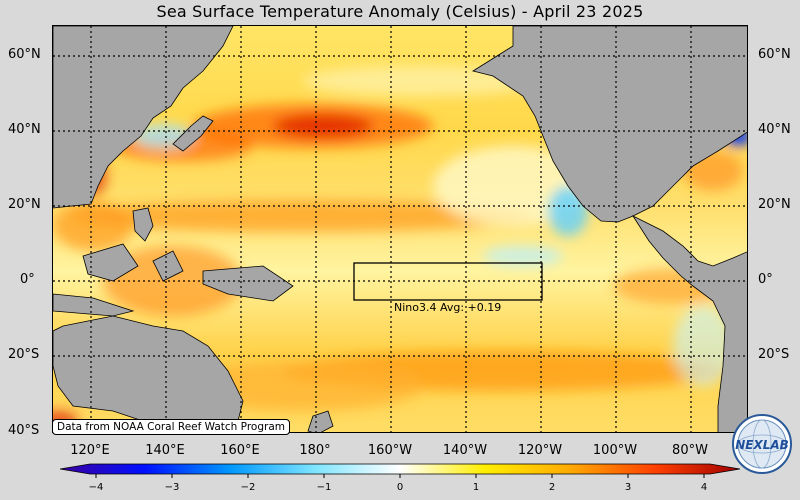  Describe the element at coordinates (24, 354) in the screenshot. I see `lat-label-left: 20°S` at that location.